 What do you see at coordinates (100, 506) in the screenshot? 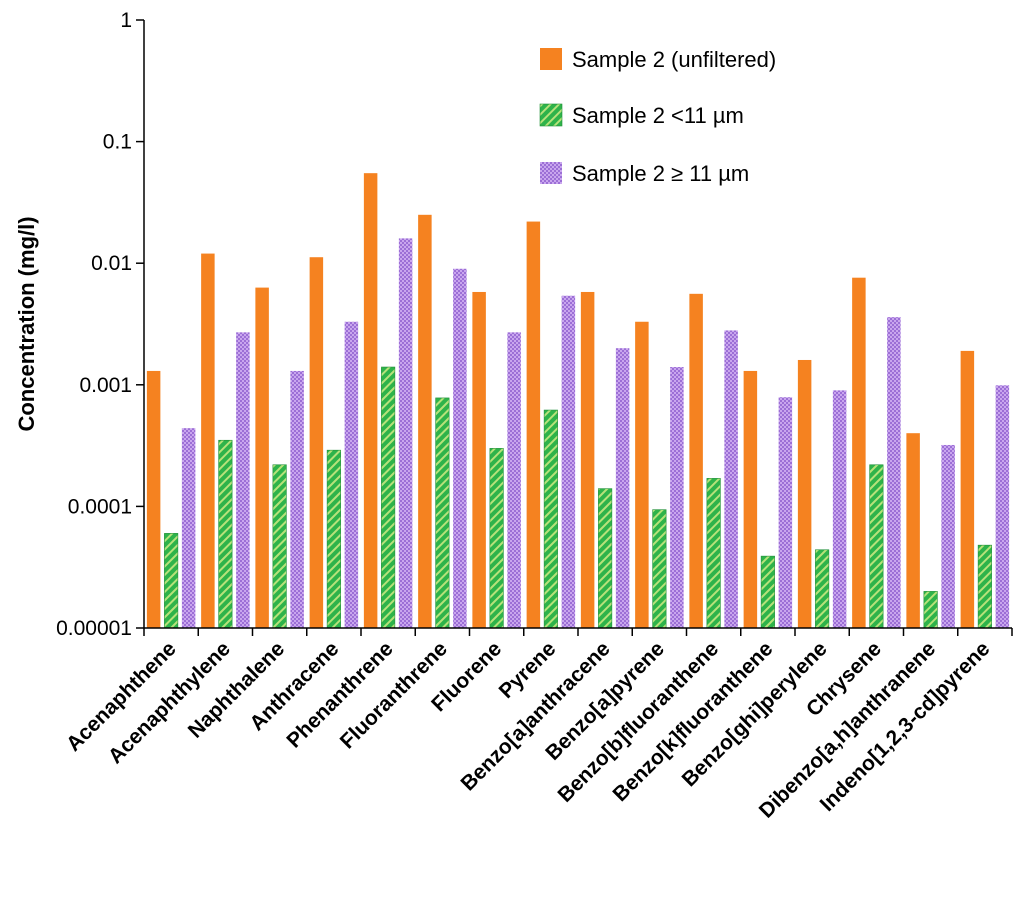
I see `y-tick-label: 0.0001` at bounding box center [100, 506].